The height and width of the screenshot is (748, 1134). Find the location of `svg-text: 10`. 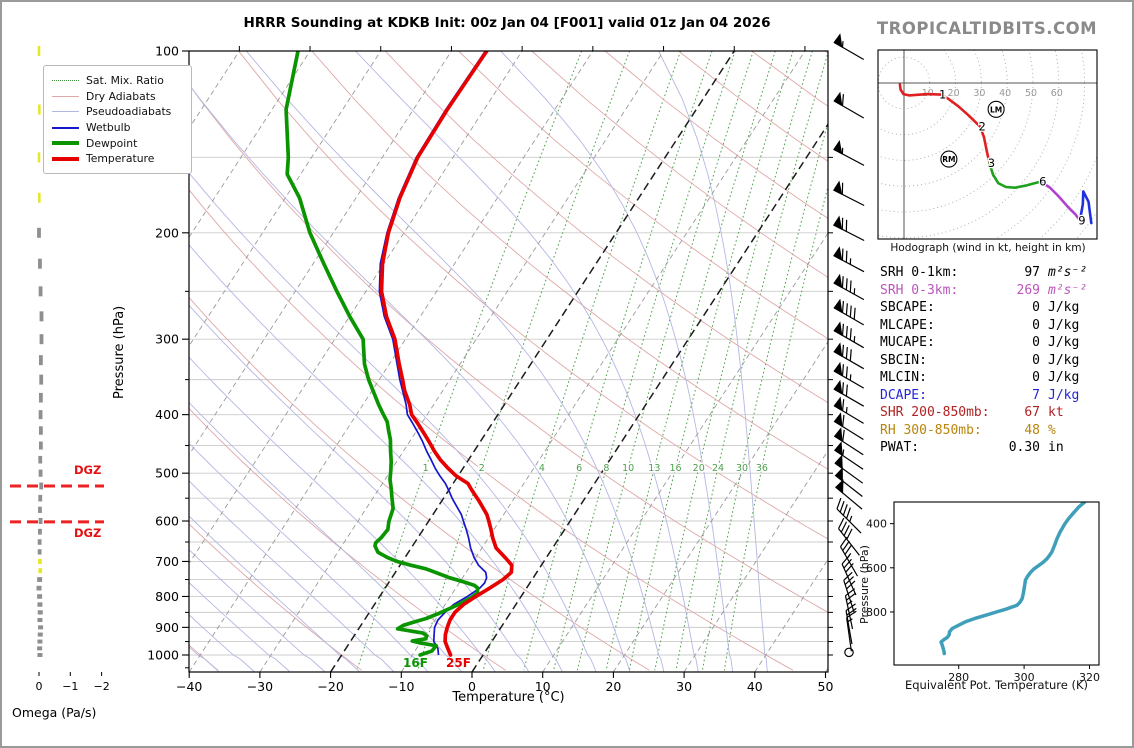

svg-text: 10 is located at coordinates (628, 468).